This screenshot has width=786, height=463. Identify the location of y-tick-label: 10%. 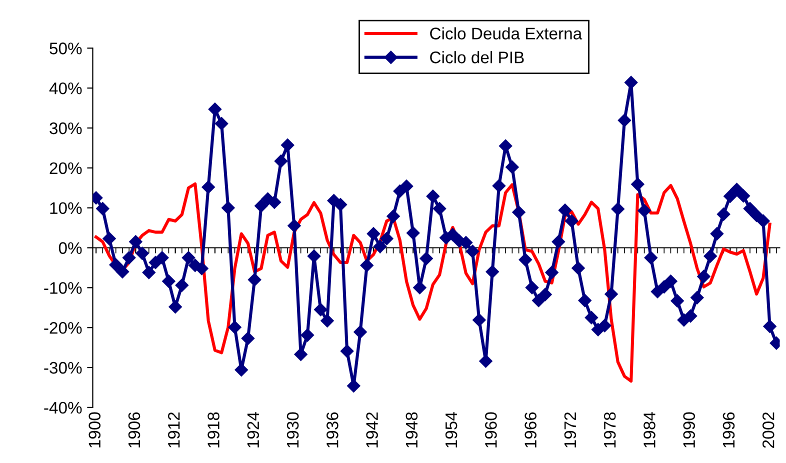
(66, 208).